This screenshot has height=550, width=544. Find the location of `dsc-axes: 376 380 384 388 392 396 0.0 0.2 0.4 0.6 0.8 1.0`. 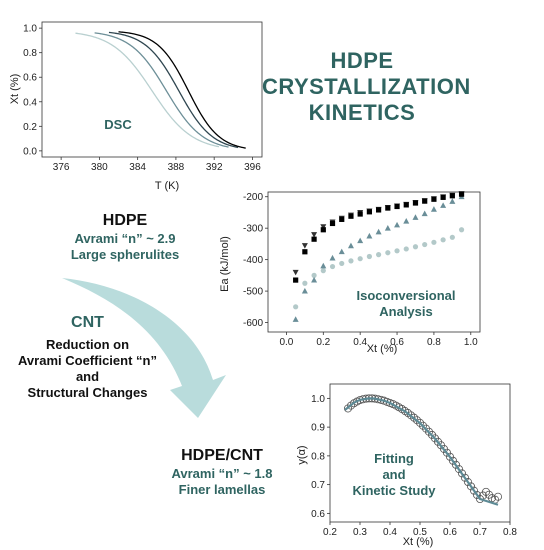

dsc-axes: 376 380 384 388 392 396 0.0 0.2 0.4 0.6 0.8 1.0 is located at coordinates (143, 97).